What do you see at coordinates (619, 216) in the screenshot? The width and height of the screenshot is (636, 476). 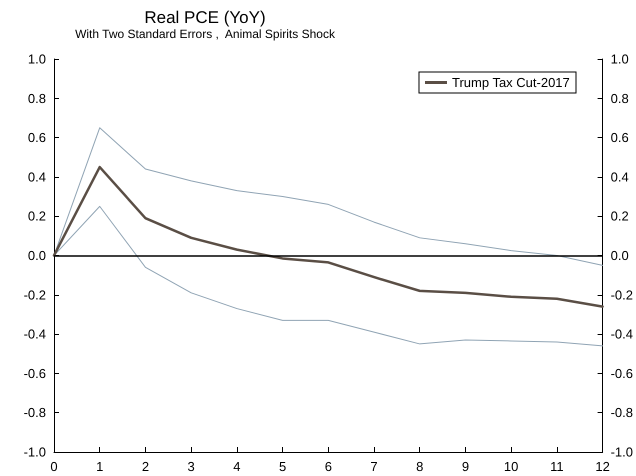 I see `y2-tick-label: 0.2` at bounding box center [619, 216].